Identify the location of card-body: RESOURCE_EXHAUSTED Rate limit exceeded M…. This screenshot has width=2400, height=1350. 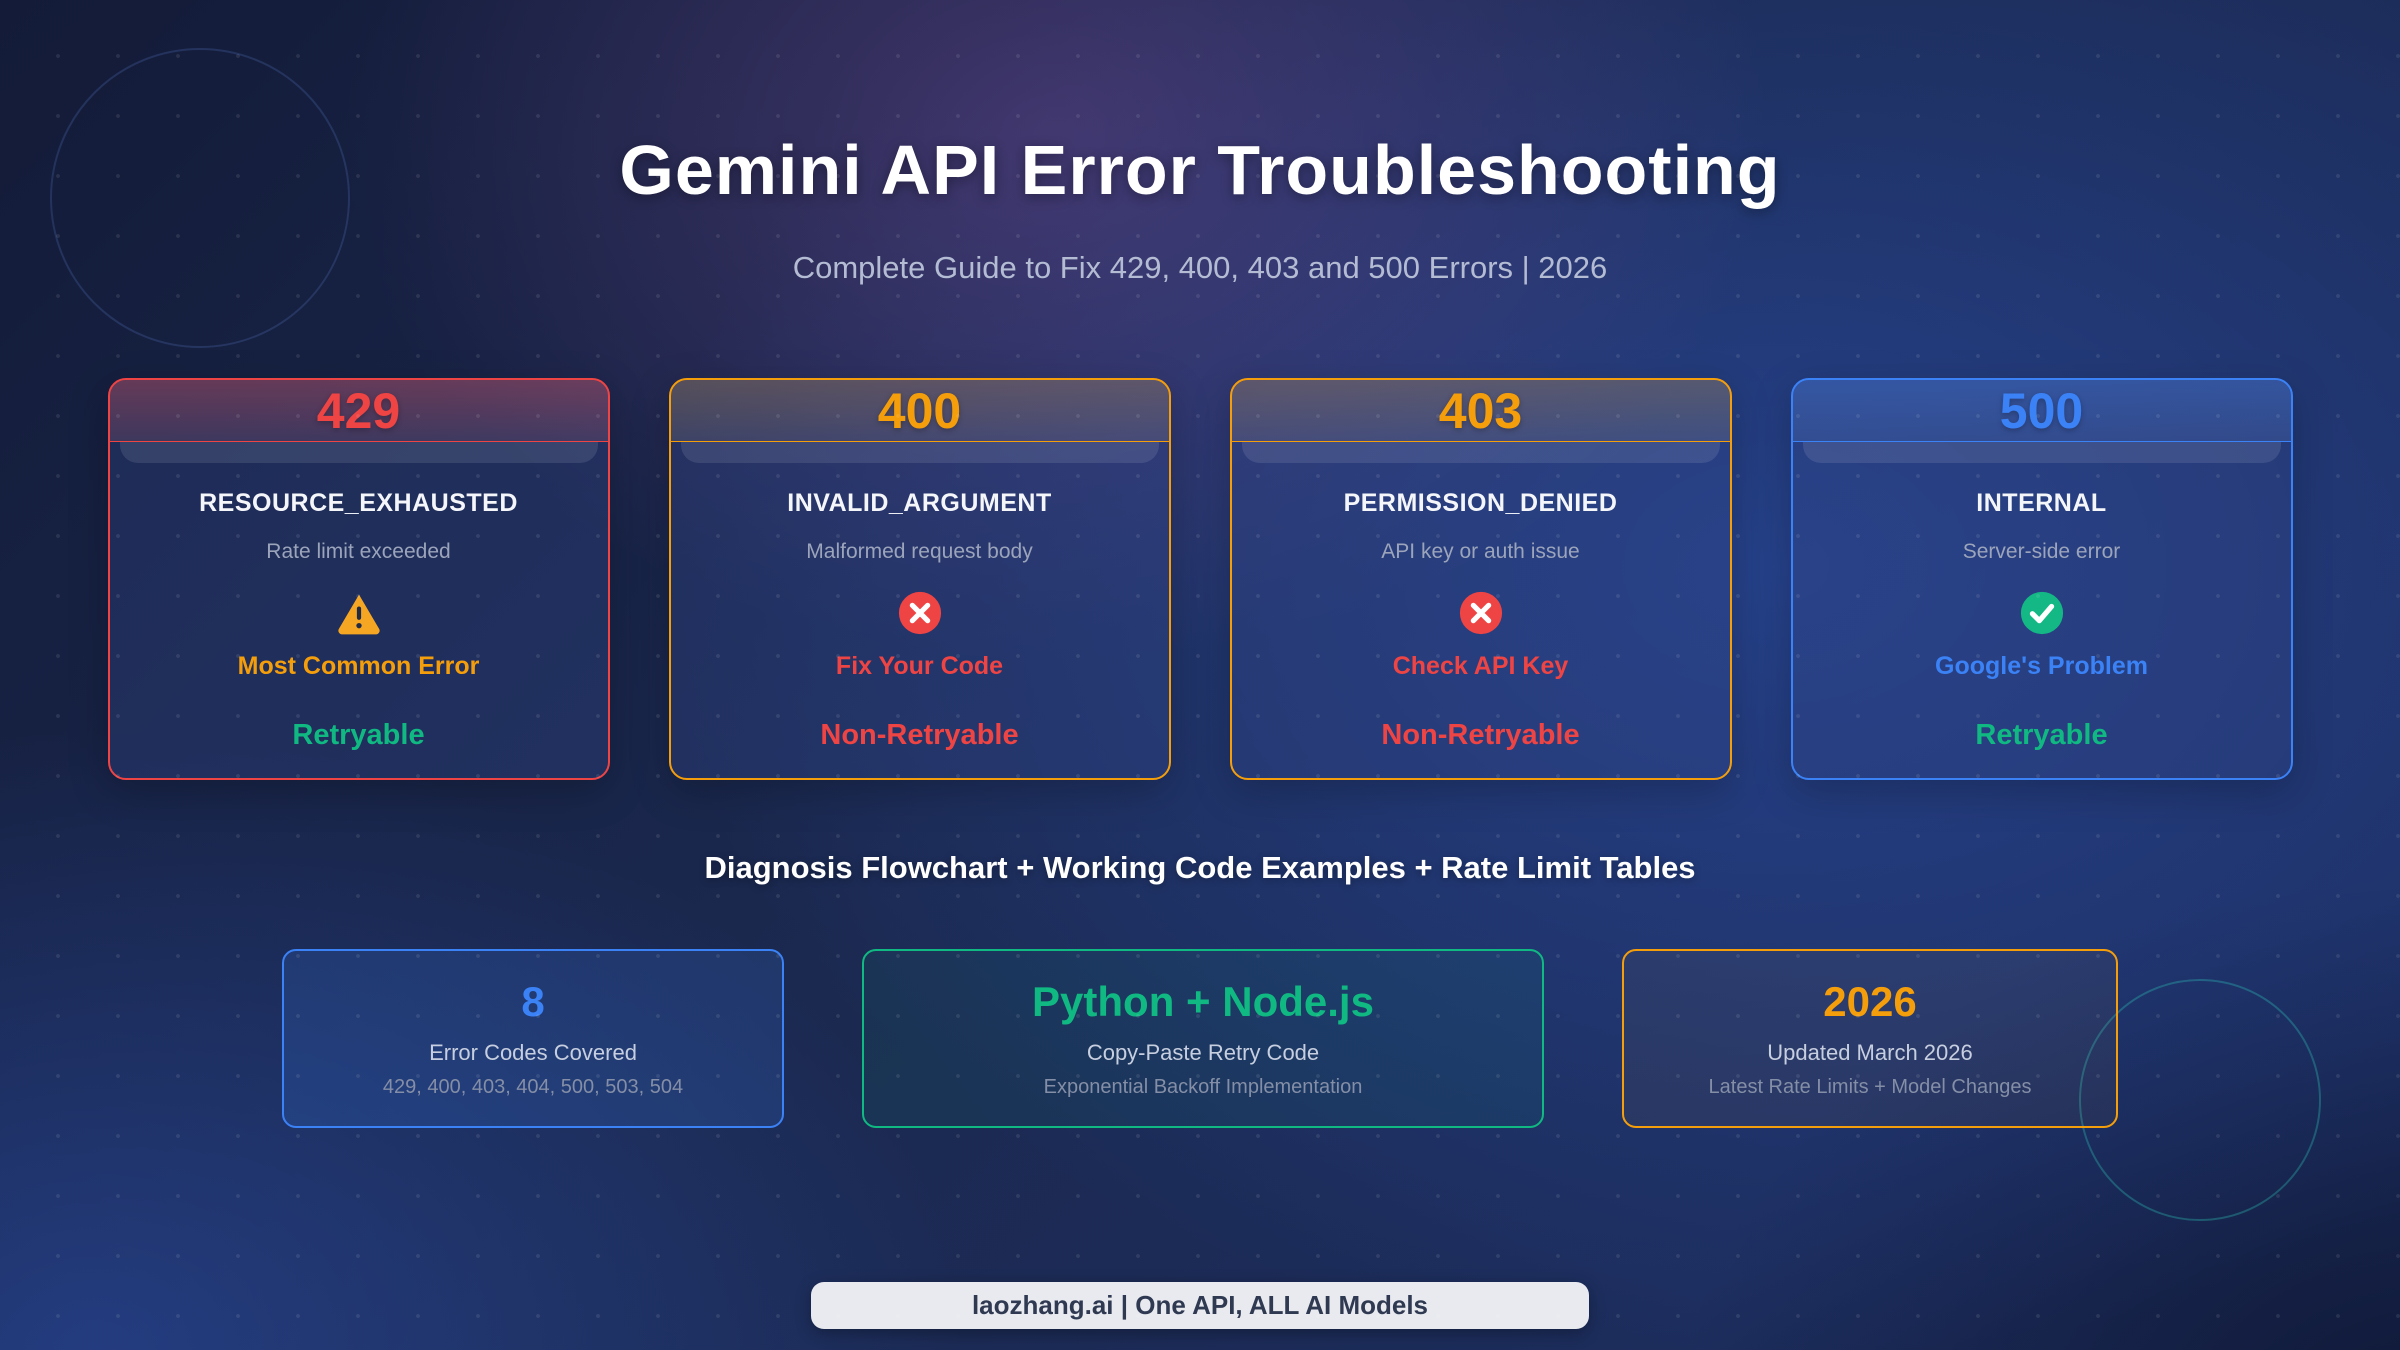
(359, 607).